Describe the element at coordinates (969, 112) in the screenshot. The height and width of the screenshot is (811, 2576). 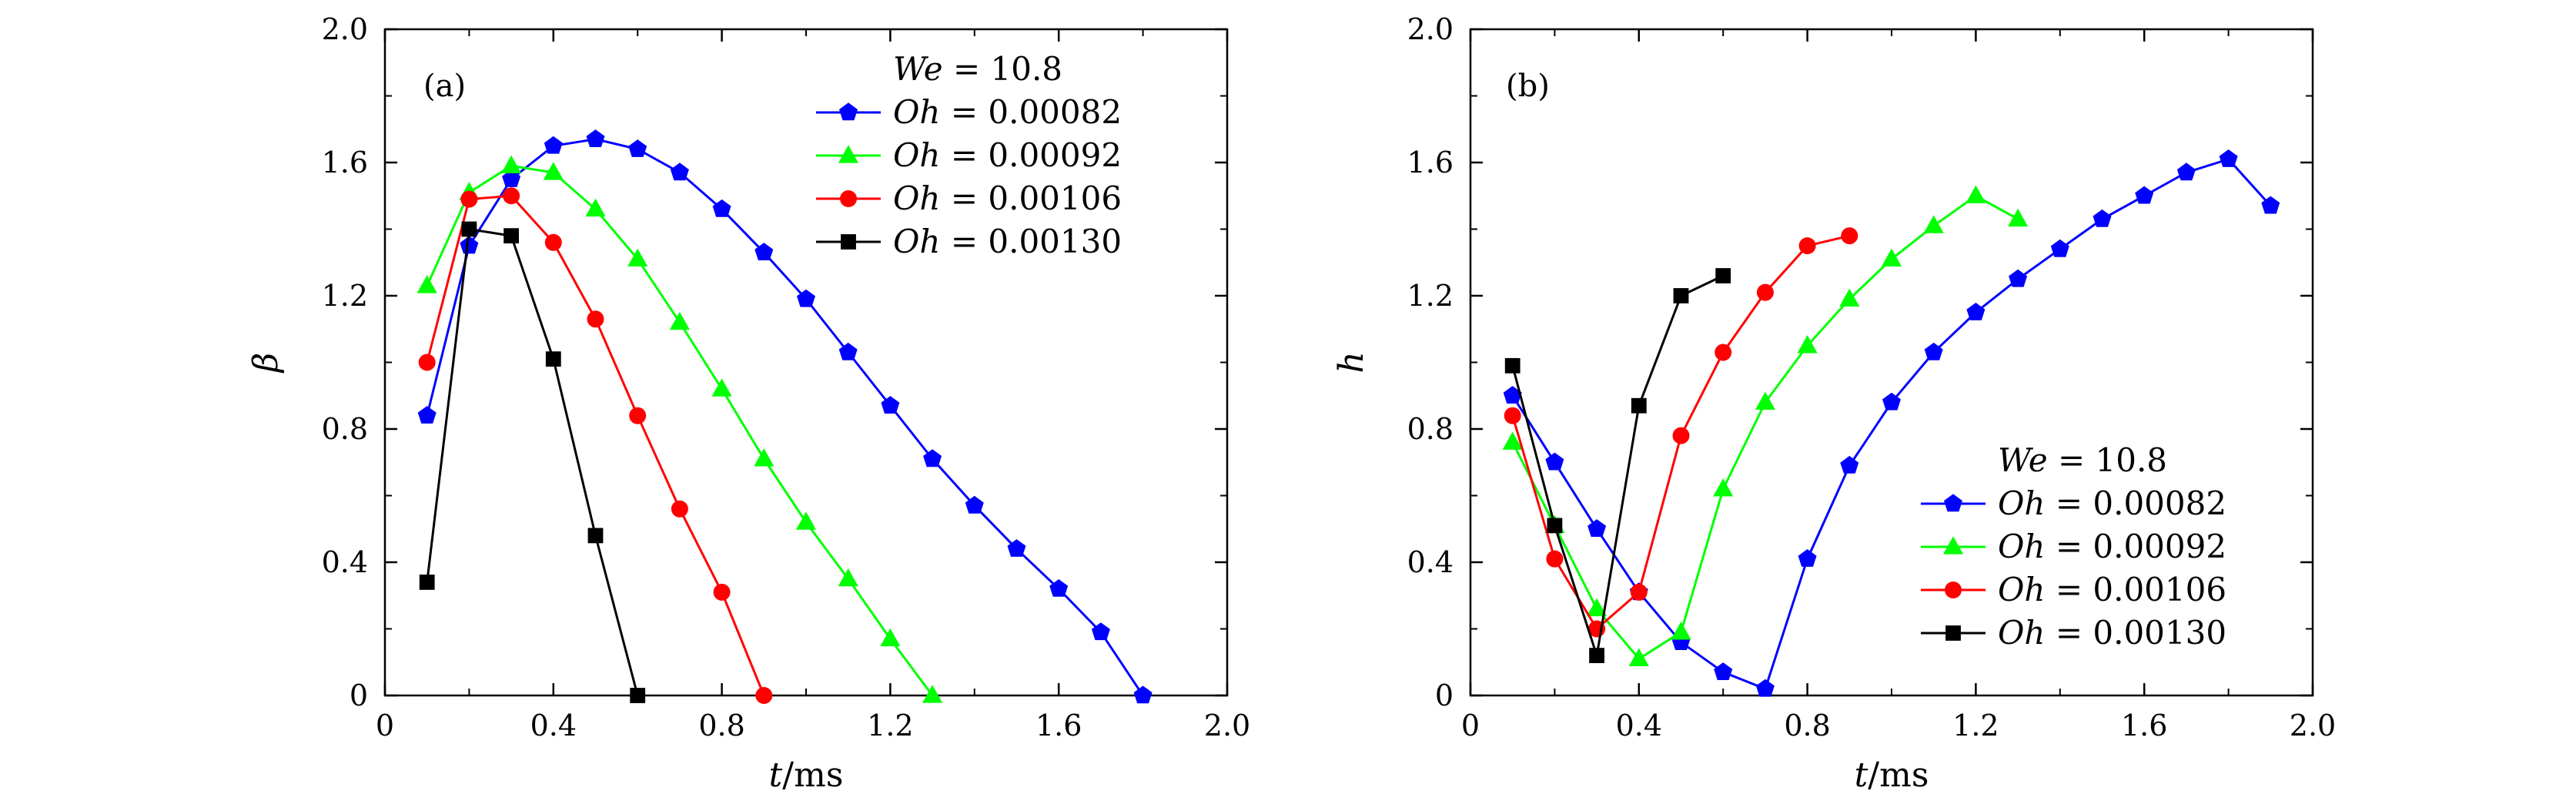
I see `legend-entry: Oh = 0.00082` at that location.